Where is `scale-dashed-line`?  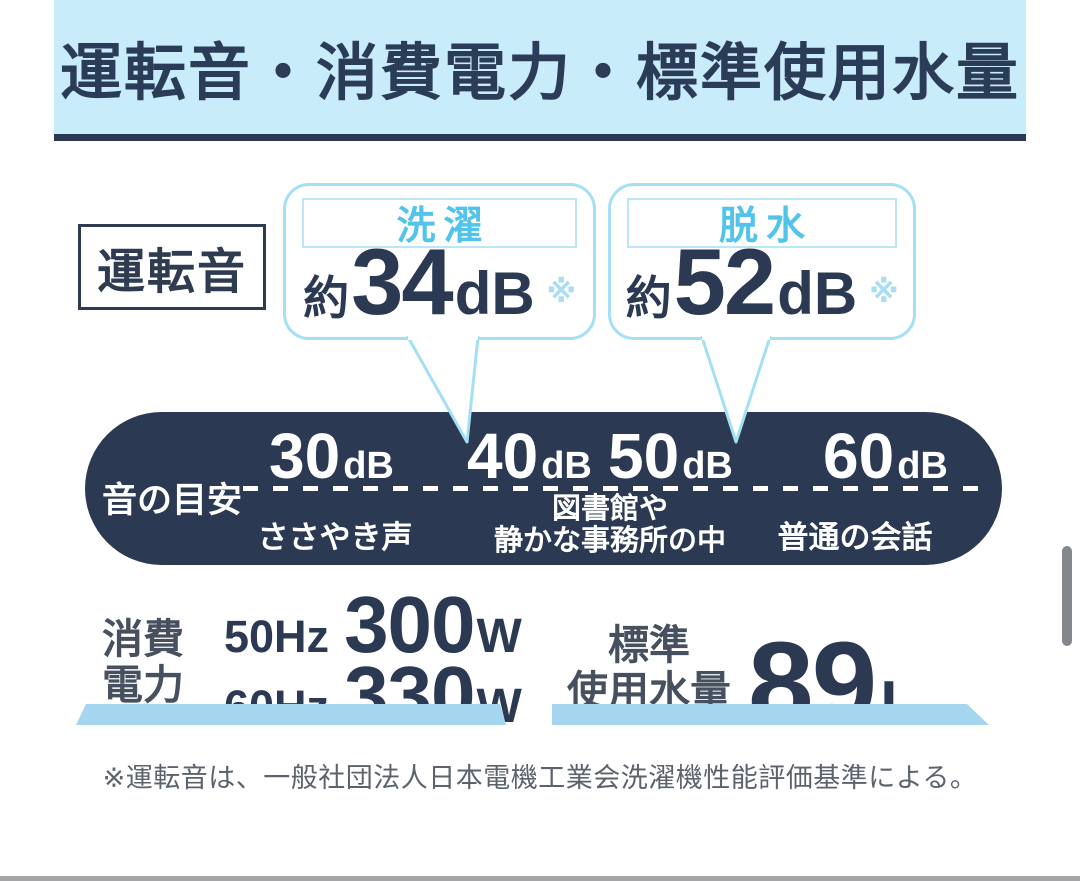 scale-dashed-line is located at coordinates (611, 488).